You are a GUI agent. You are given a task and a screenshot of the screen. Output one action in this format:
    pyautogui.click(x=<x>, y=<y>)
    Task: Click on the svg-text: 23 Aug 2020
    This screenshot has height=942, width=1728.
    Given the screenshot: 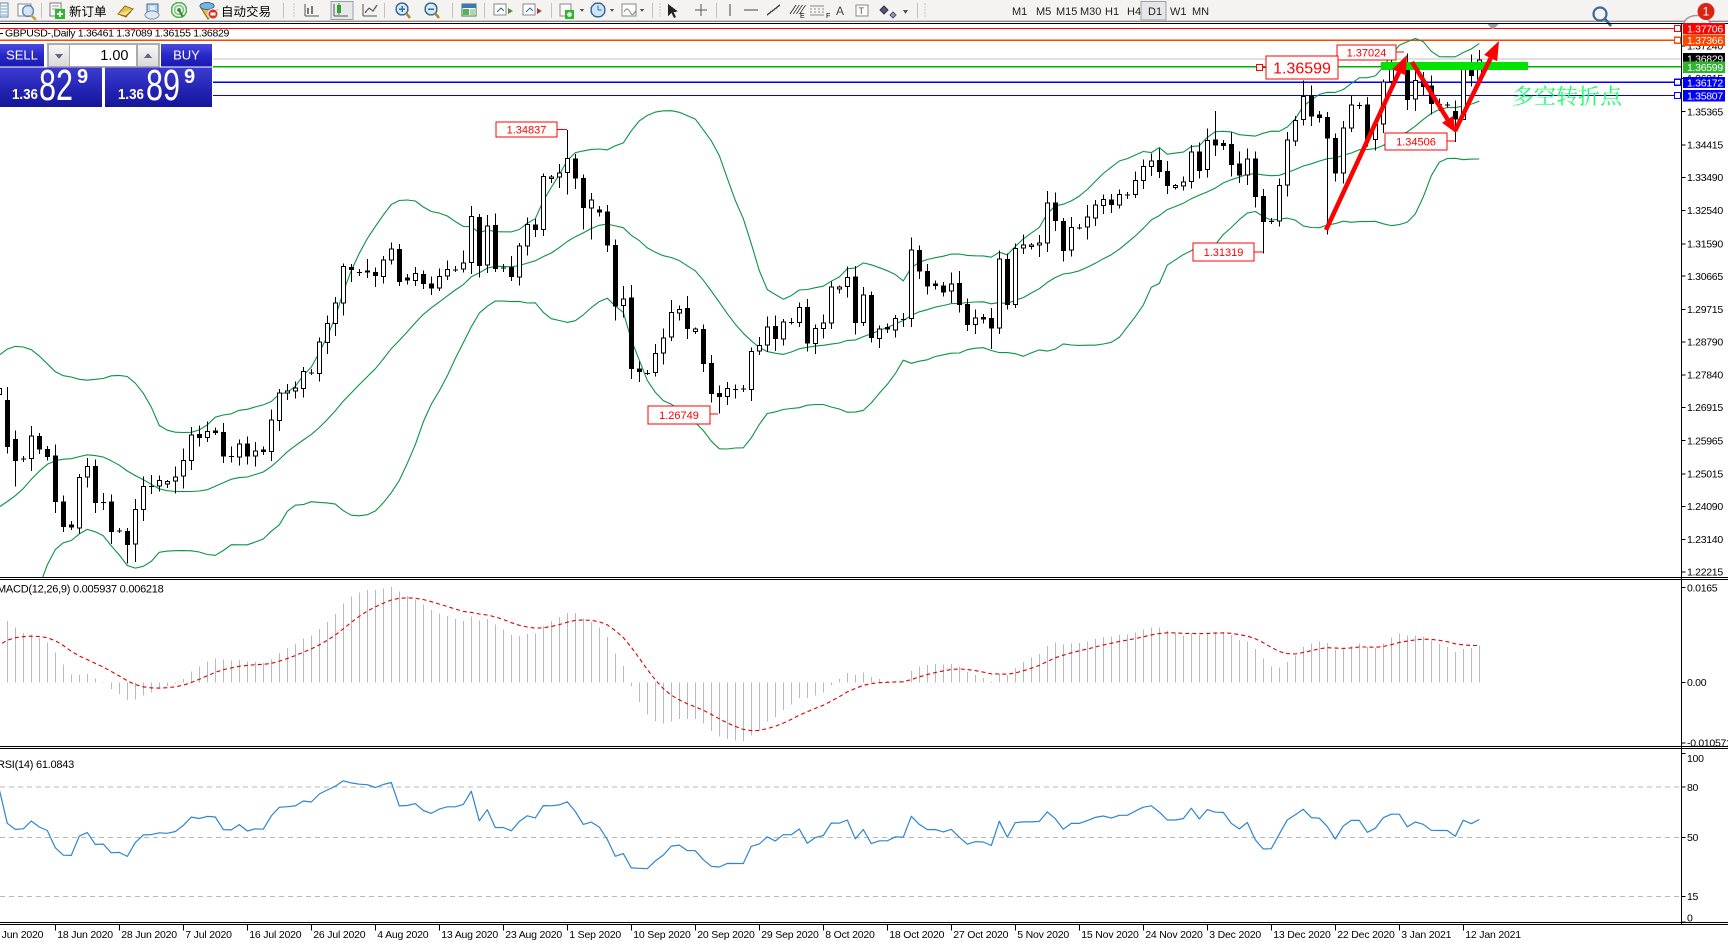 What is the action you would take?
    pyautogui.click(x=533, y=935)
    